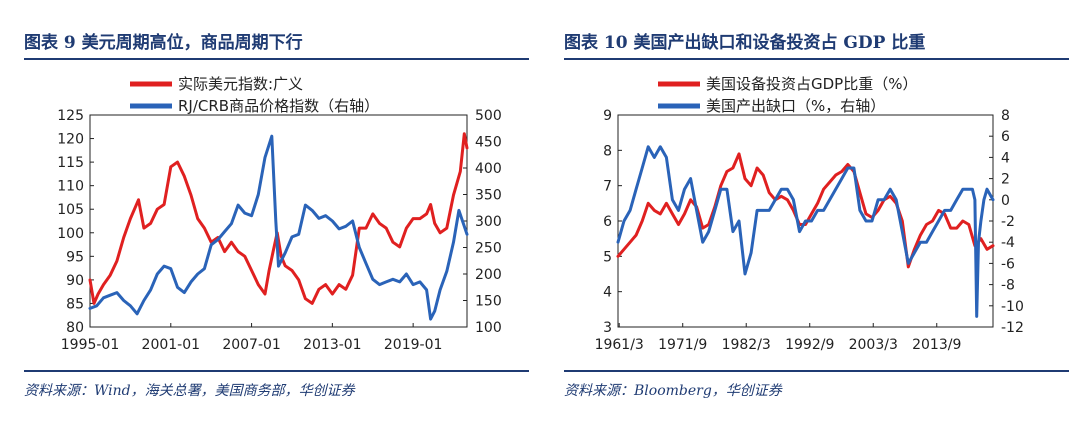  I want to click on y-left-tick-label: 110, so click(70, 187).